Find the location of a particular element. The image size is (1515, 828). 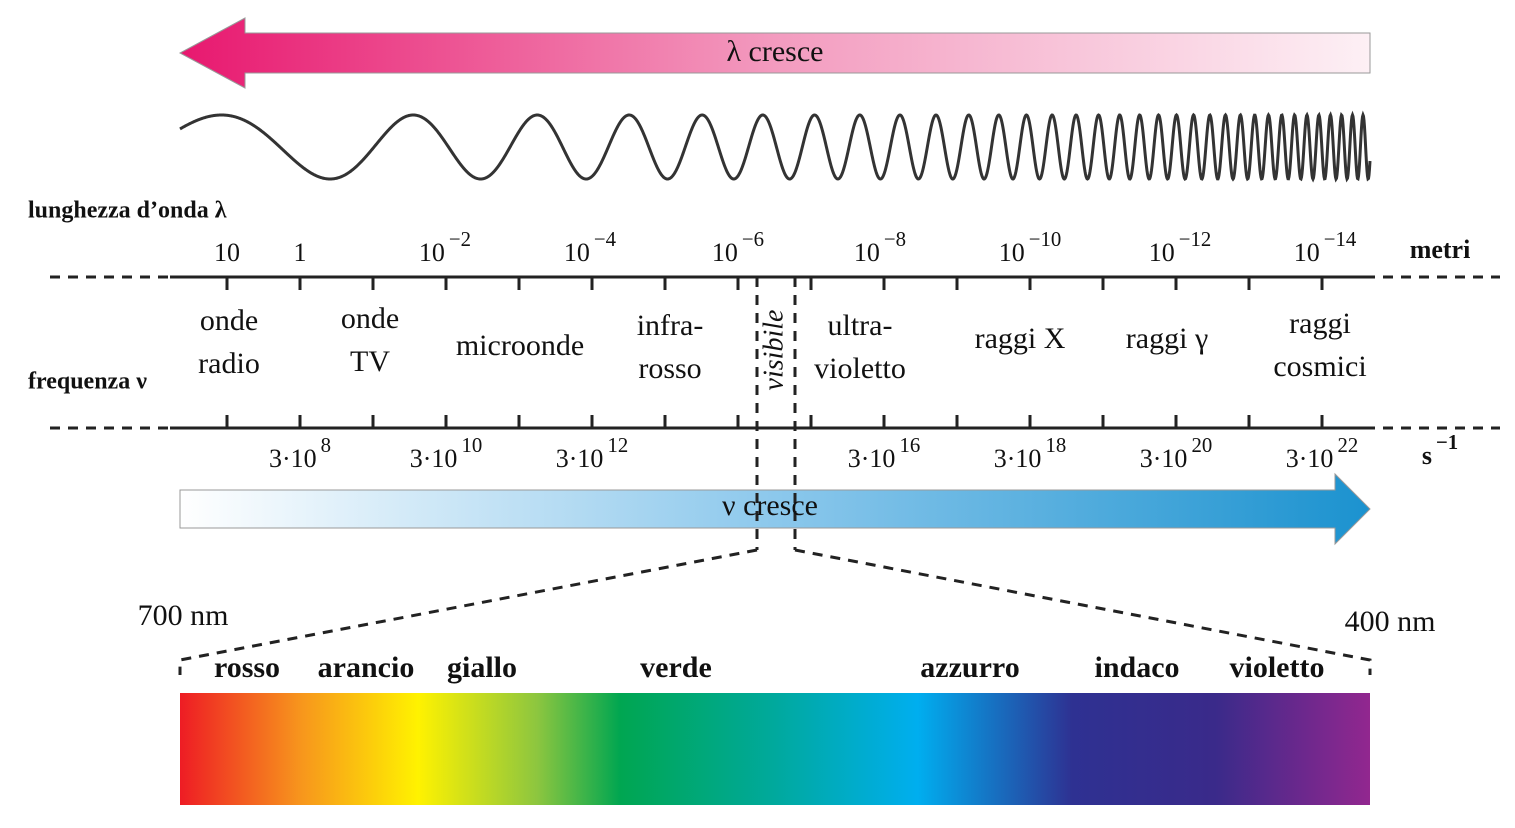

exp-label: 1 is located at coordinates (300, 252).